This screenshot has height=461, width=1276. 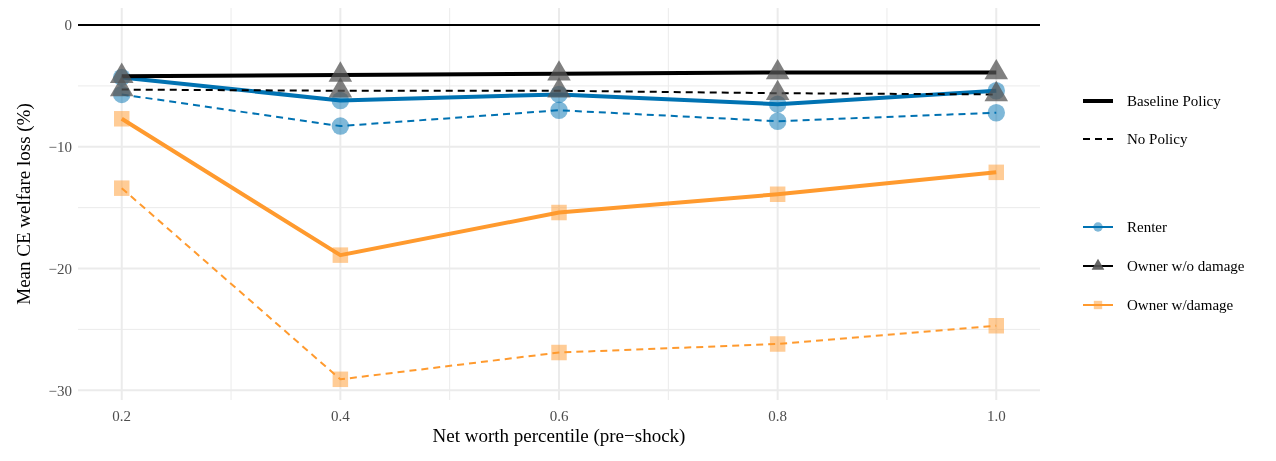 I want to click on y-tick-label: 0, so click(x=68, y=25).